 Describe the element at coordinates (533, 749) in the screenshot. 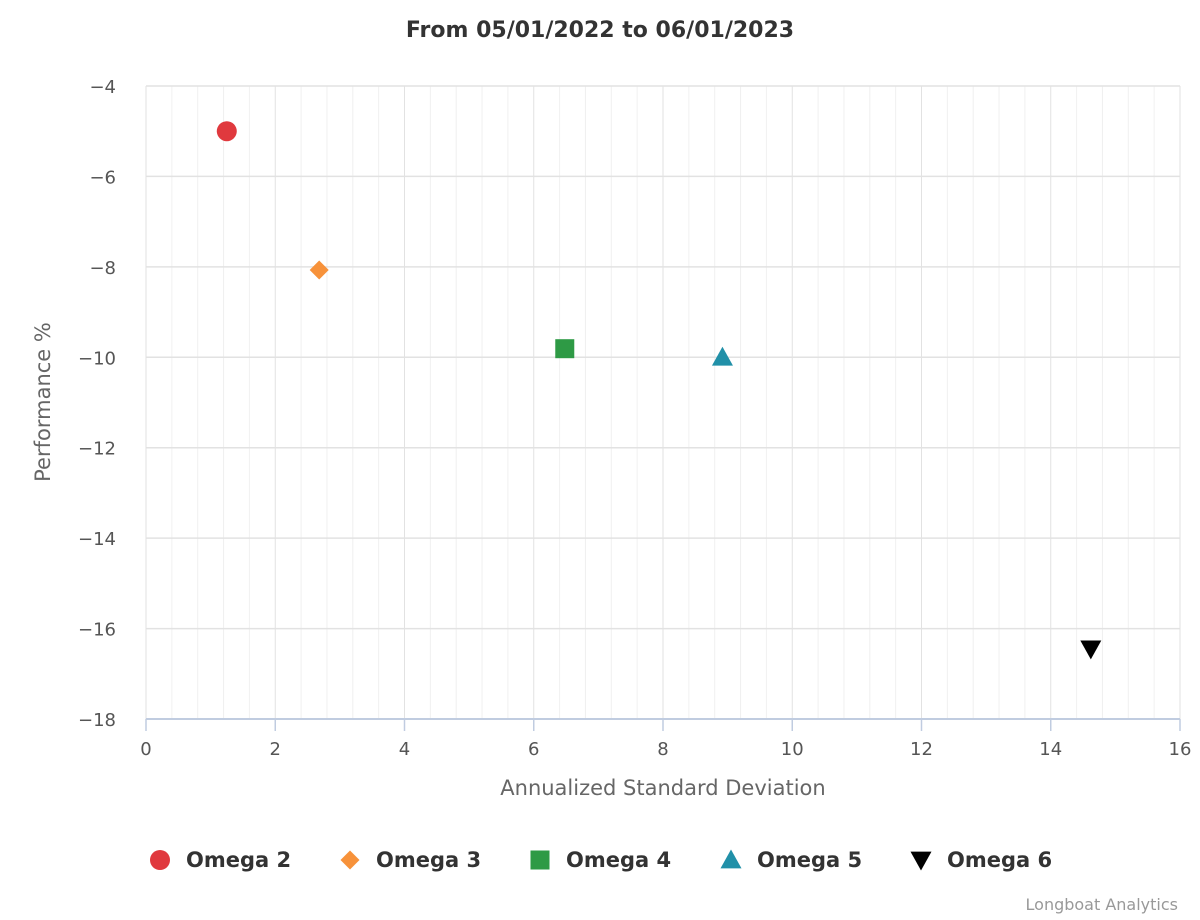

I see `x-tick-label: 6` at that location.